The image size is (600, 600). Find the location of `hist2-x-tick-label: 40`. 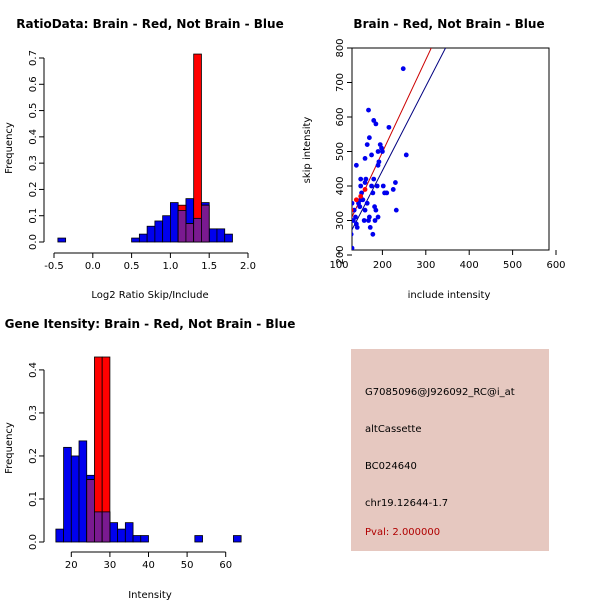

hist2-x-tick-label: 40 is located at coordinates (148, 565).